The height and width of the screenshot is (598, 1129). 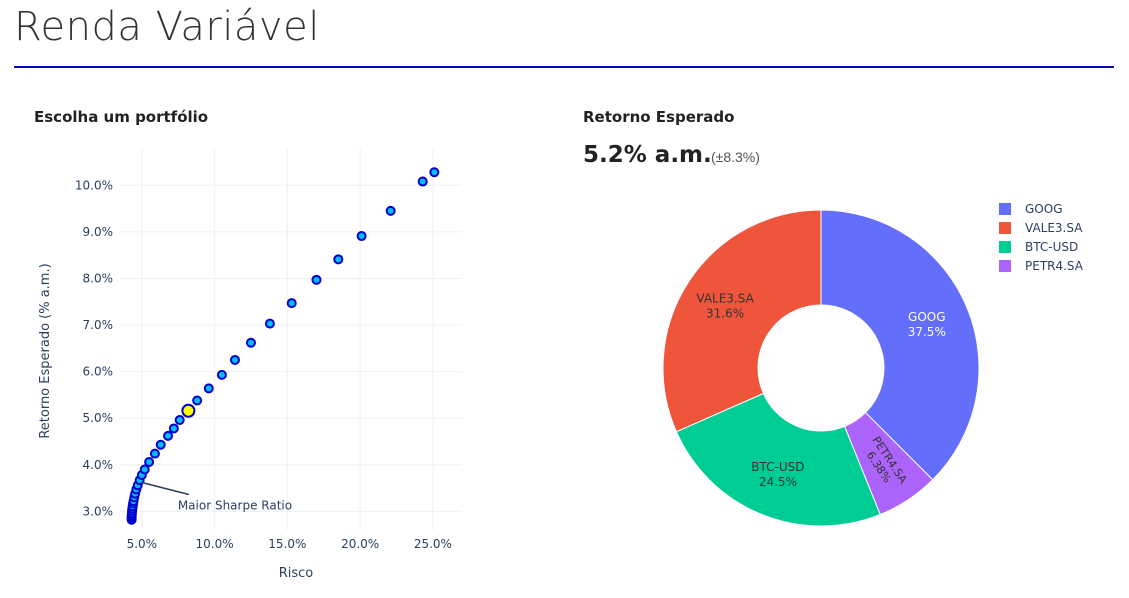 What do you see at coordinates (1044, 209) in the screenshot?
I see `legend-label: GOOG` at bounding box center [1044, 209].